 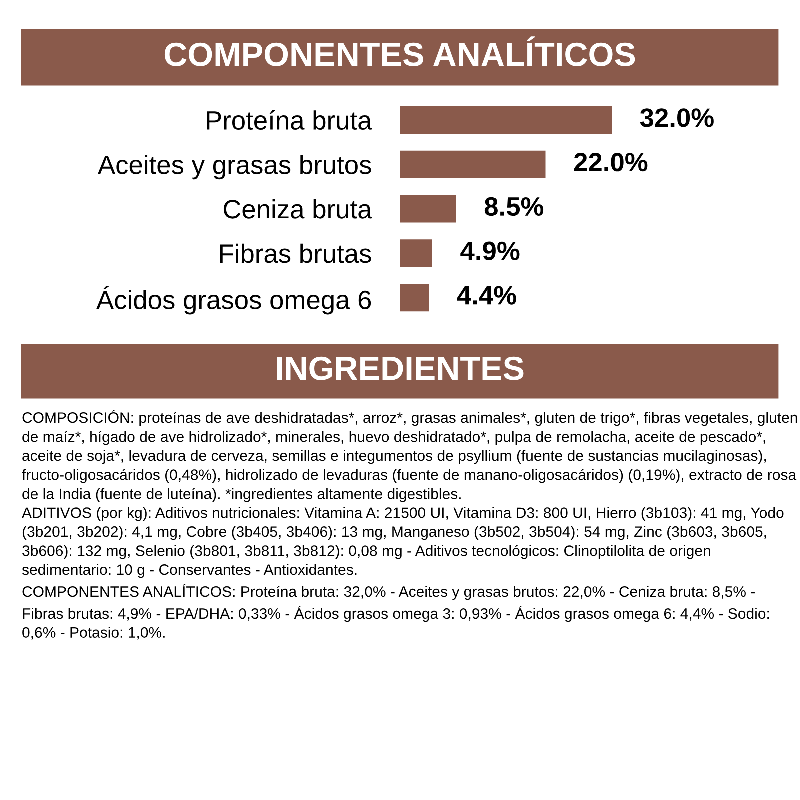 I want to click on y-tick-label: Proteína bruta, so click(x=289, y=120).